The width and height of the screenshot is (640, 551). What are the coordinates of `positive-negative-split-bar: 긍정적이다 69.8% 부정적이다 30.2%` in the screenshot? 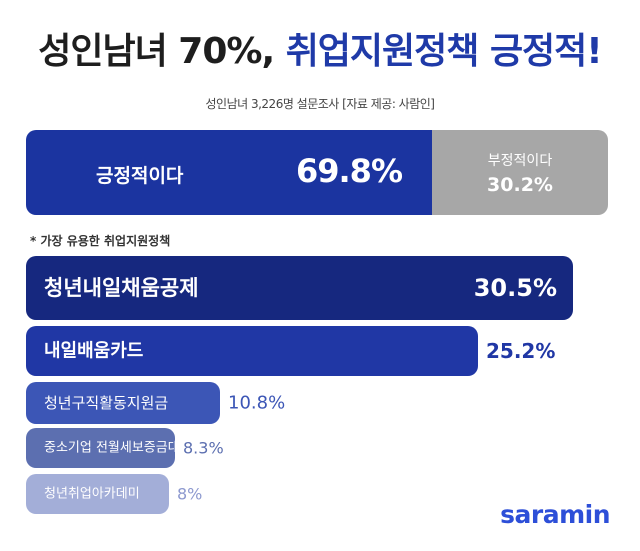 It's located at (317, 172).